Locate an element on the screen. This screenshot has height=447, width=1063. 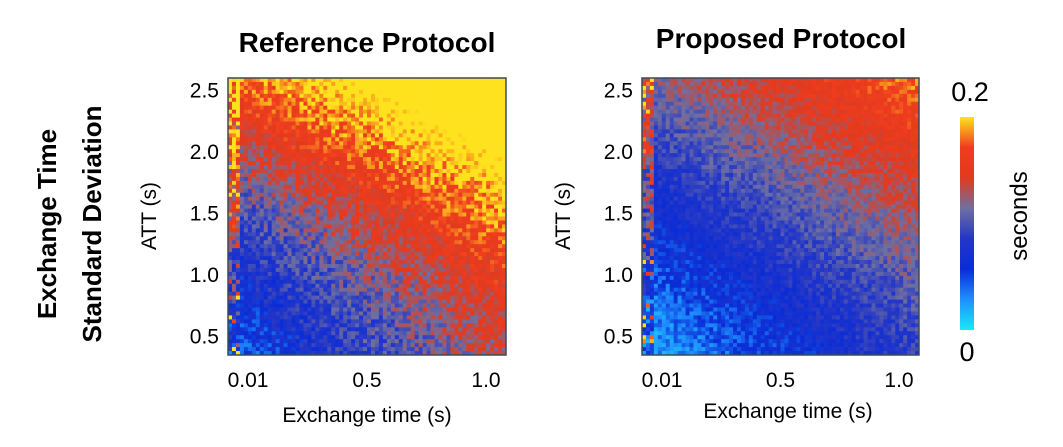
x-tick-labels: 0.01 0.5 1.0 is located at coordinates (364, 380).